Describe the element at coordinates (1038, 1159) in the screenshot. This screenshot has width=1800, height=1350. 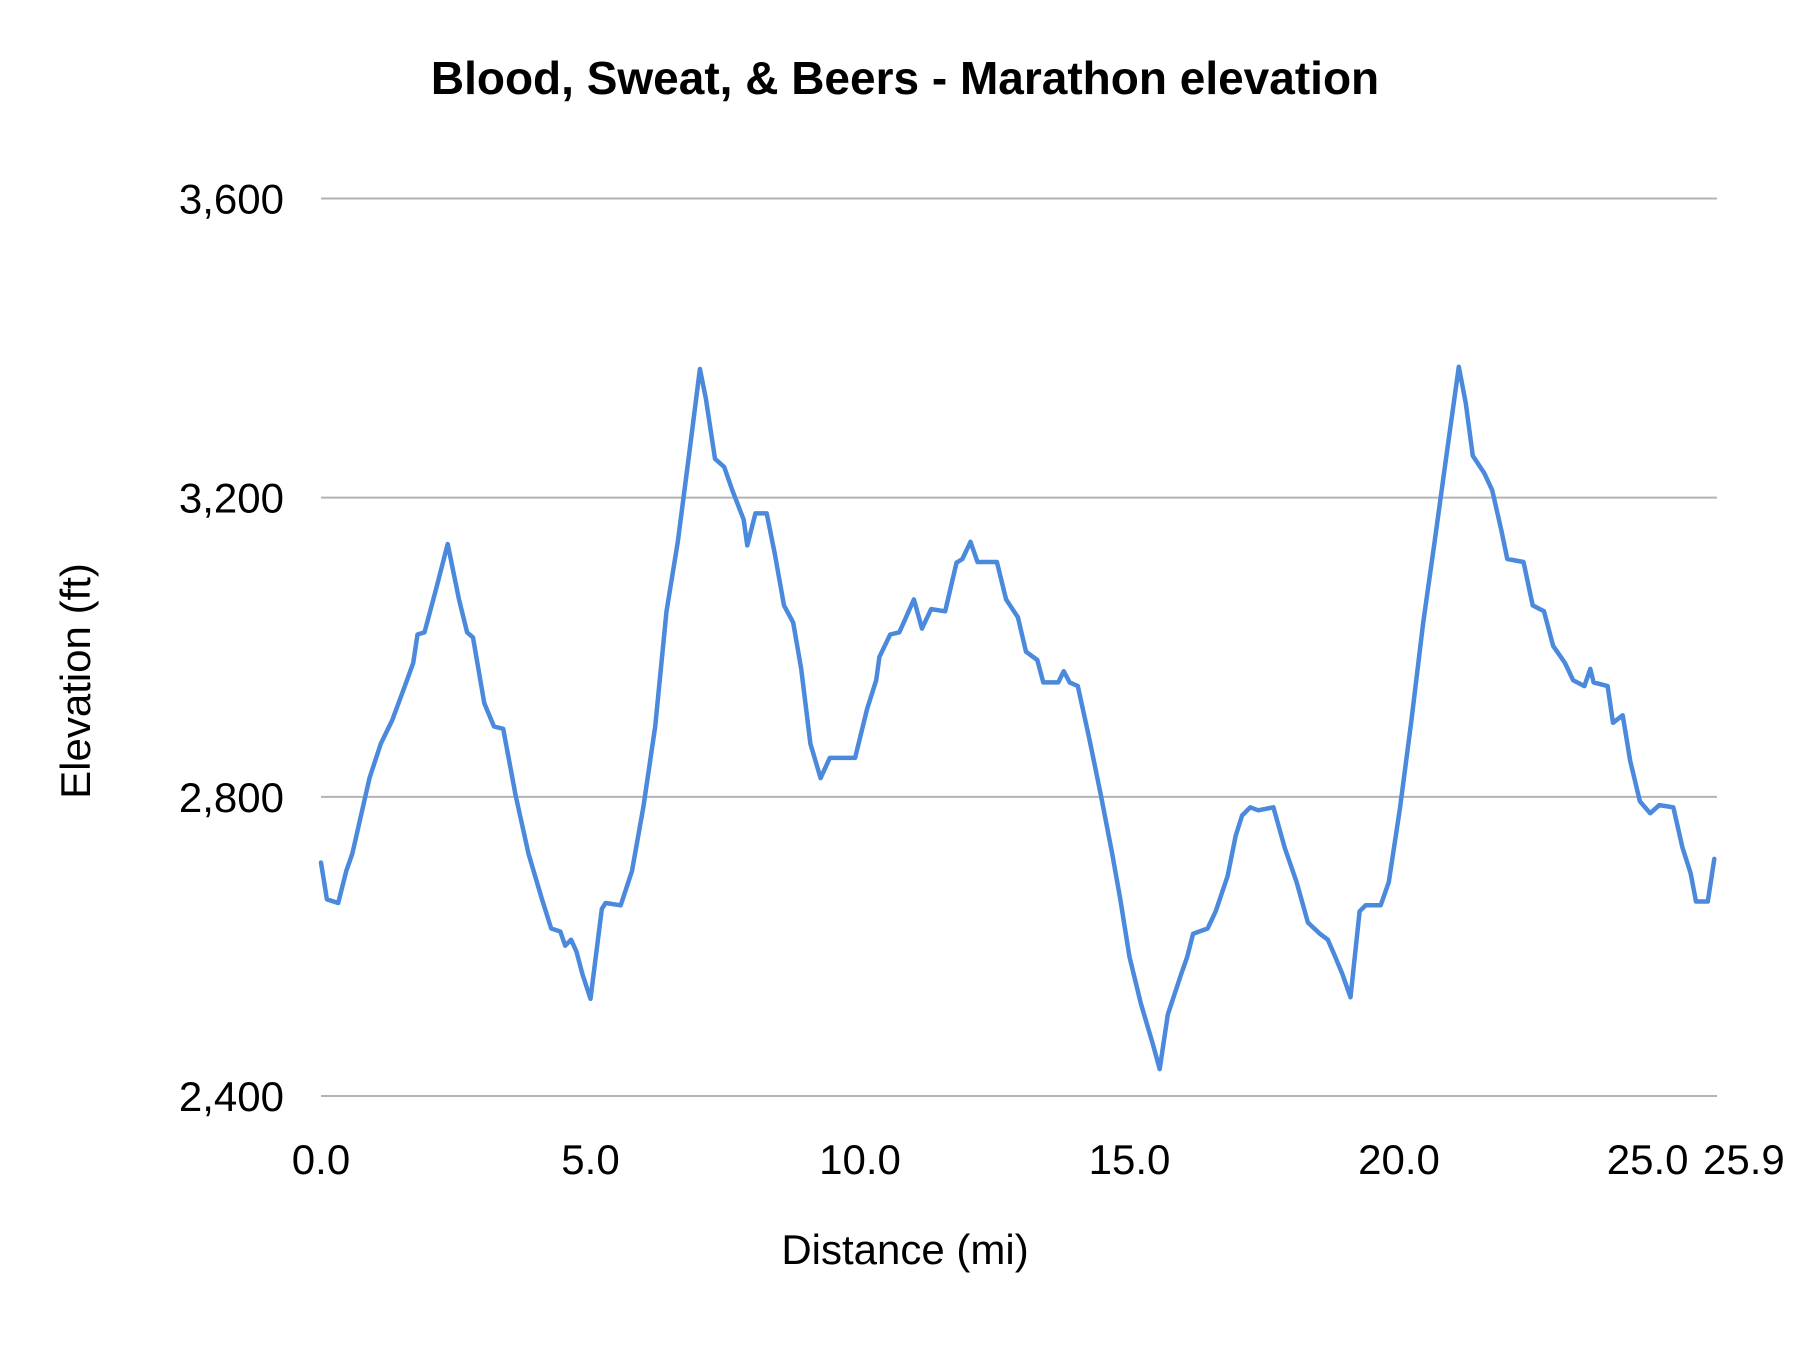
I see `x-axis-ticks: 0.0 5.0 10.0 15.0 20.0 25.0 25.9` at that location.